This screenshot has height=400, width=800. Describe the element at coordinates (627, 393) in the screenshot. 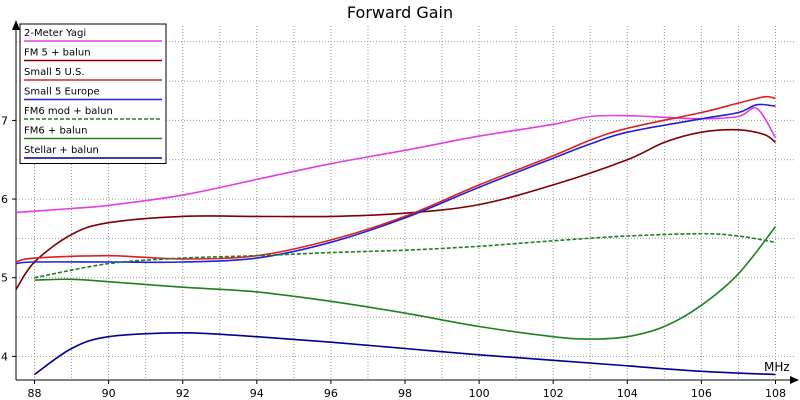

I see `x-tick-label: 104` at that location.